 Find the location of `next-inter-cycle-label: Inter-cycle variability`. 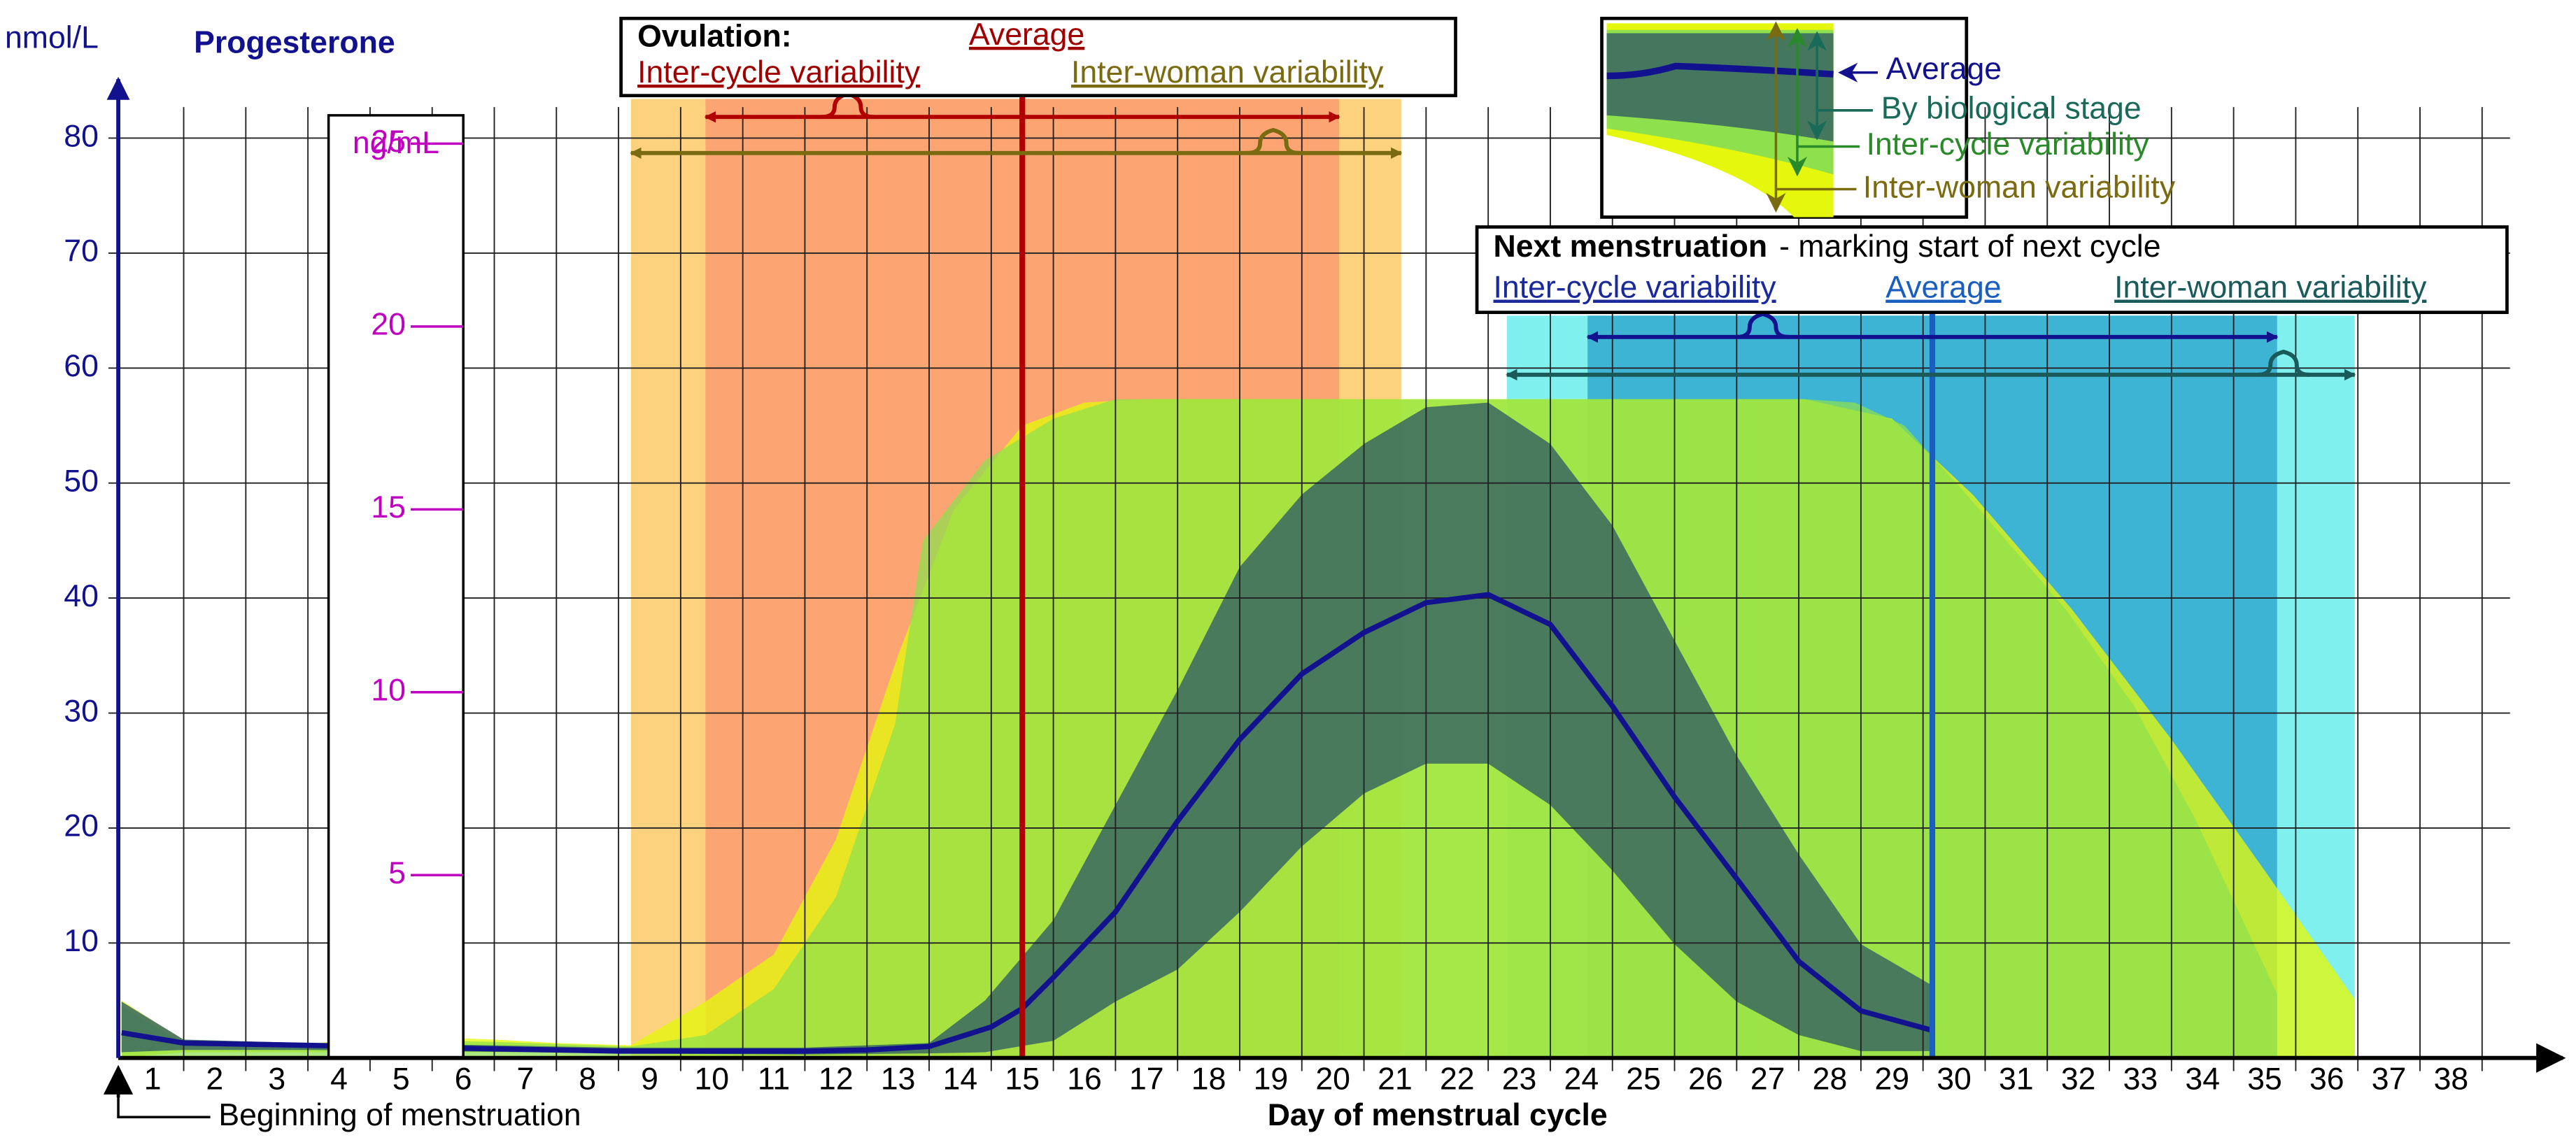

next-inter-cycle-label: Inter-cycle variability is located at coordinates (1635, 288).